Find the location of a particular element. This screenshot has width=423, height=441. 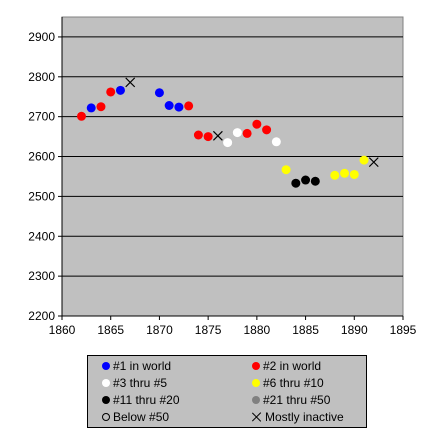

x-tick-label: 1885 is located at coordinates (305, 330).